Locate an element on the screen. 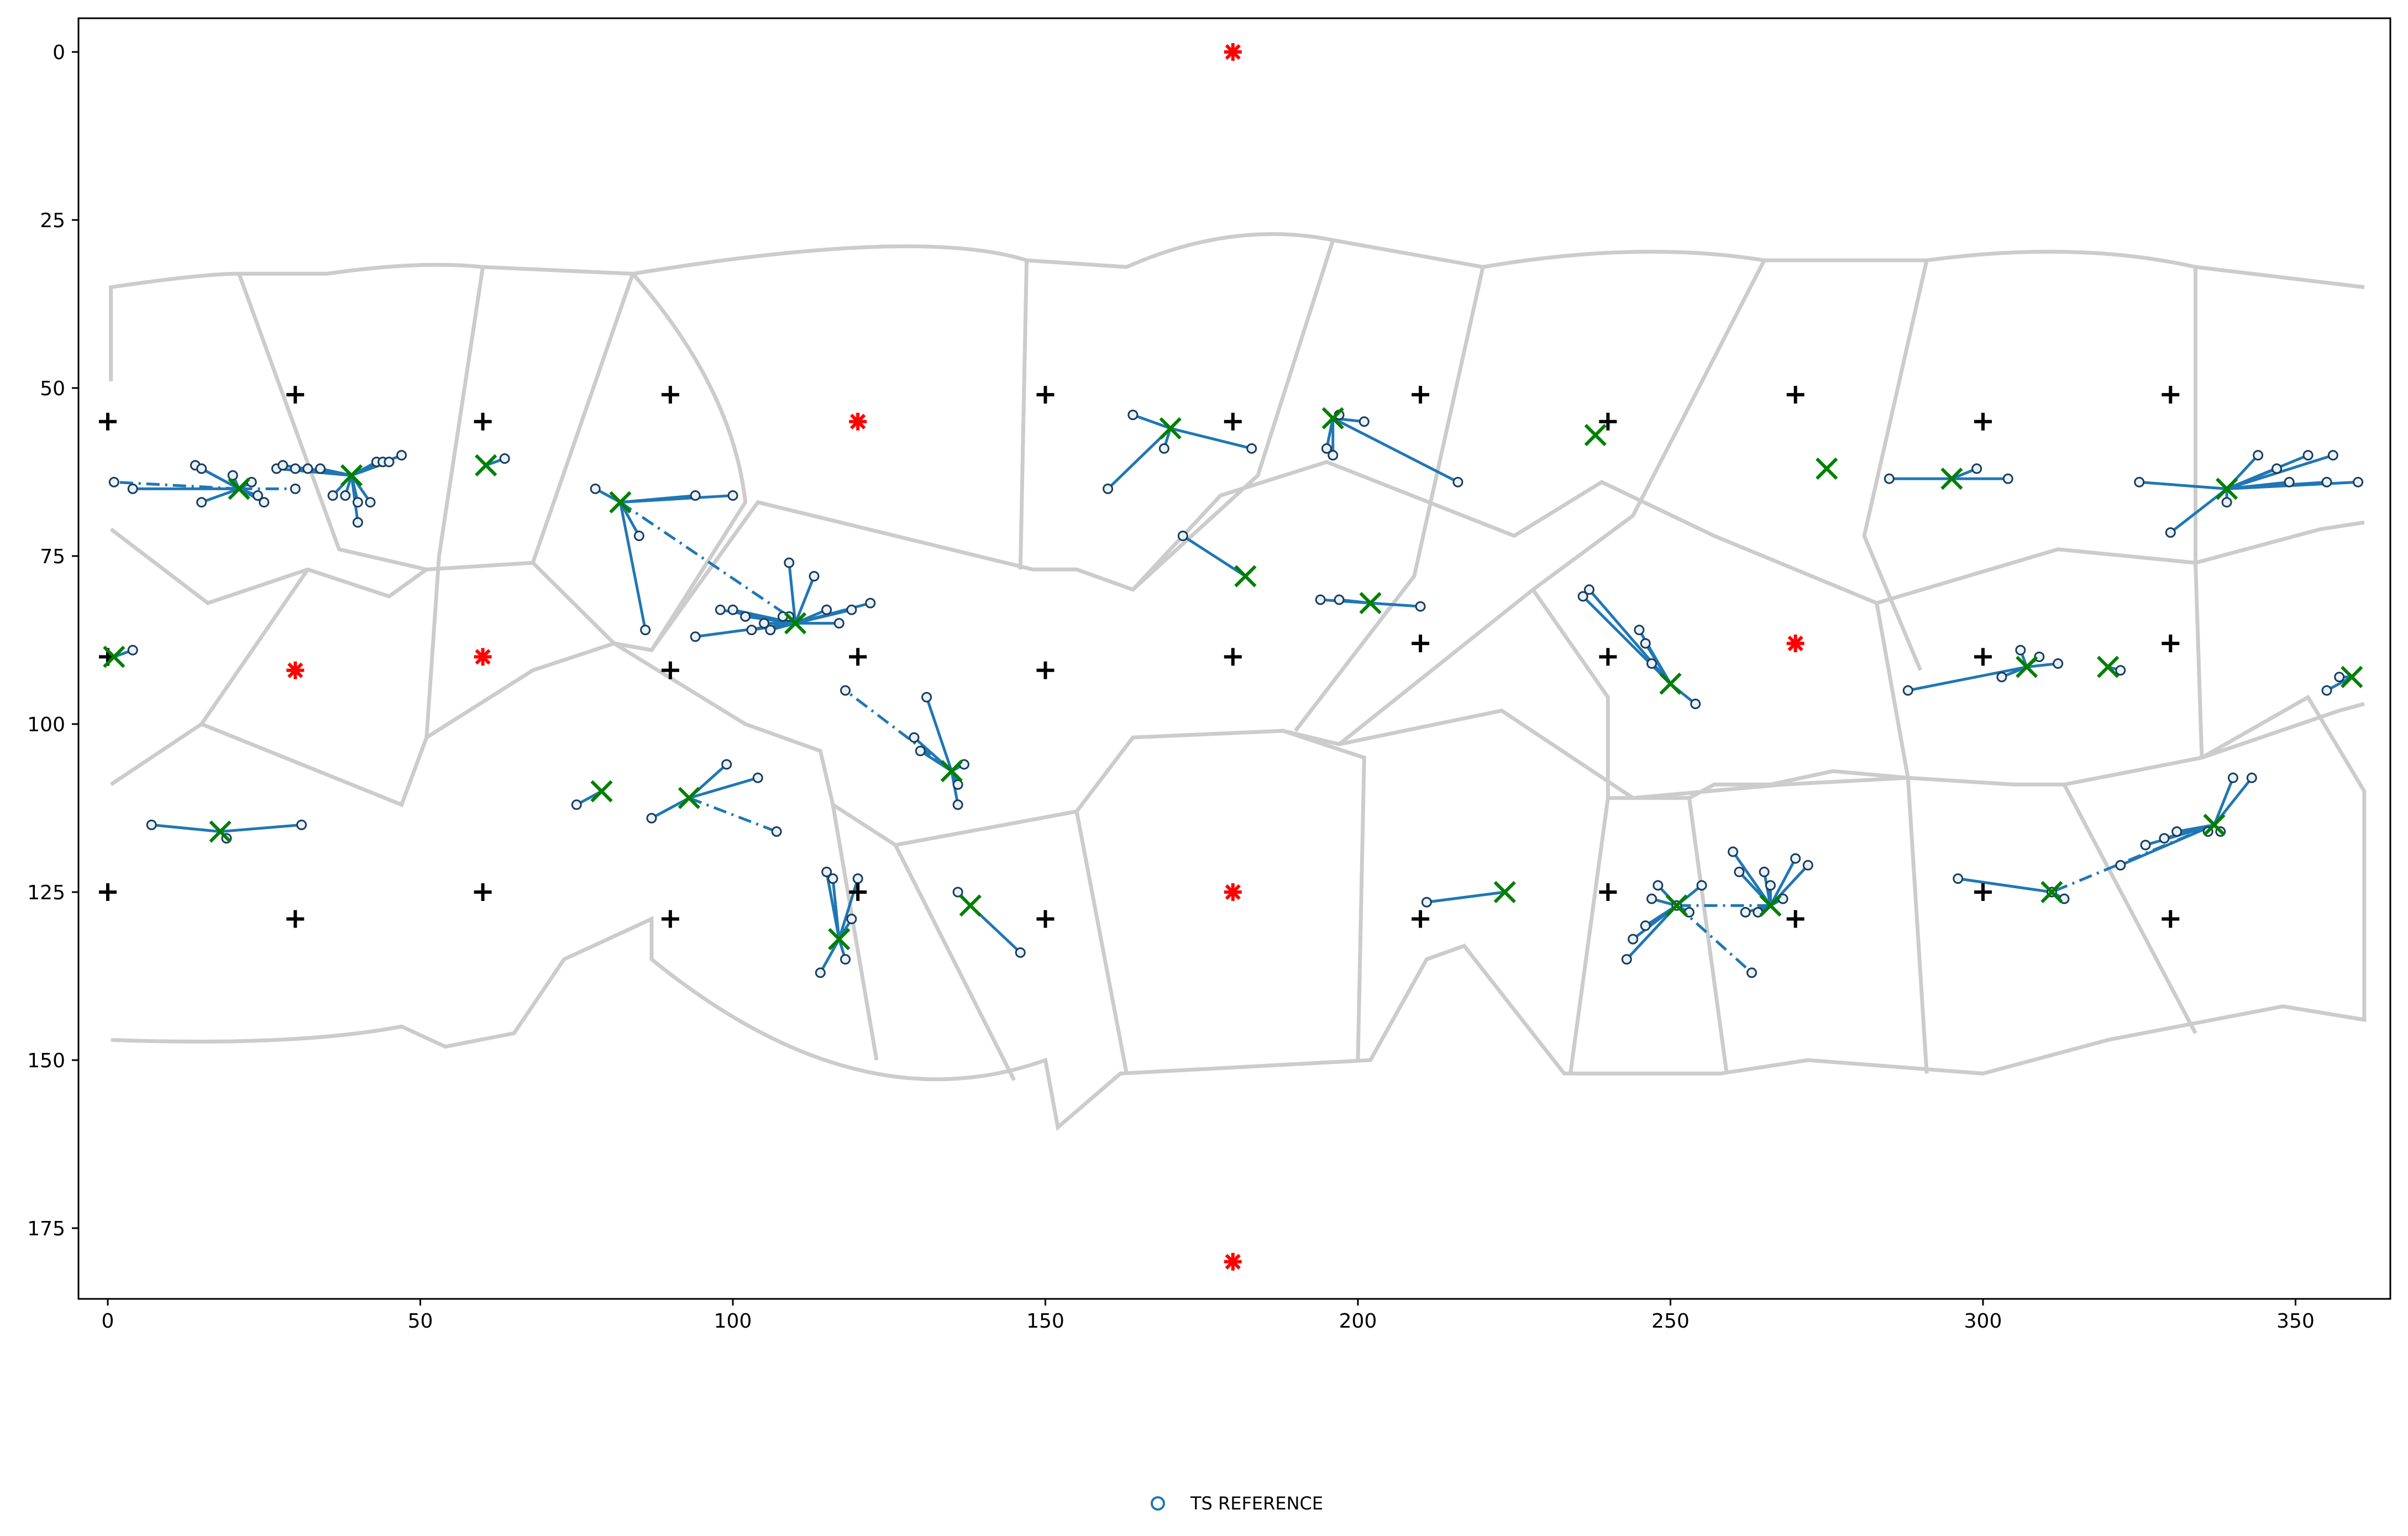 The image size is (2408, 1536). centroid-marker-6-b is located at coordinates (689, 798).